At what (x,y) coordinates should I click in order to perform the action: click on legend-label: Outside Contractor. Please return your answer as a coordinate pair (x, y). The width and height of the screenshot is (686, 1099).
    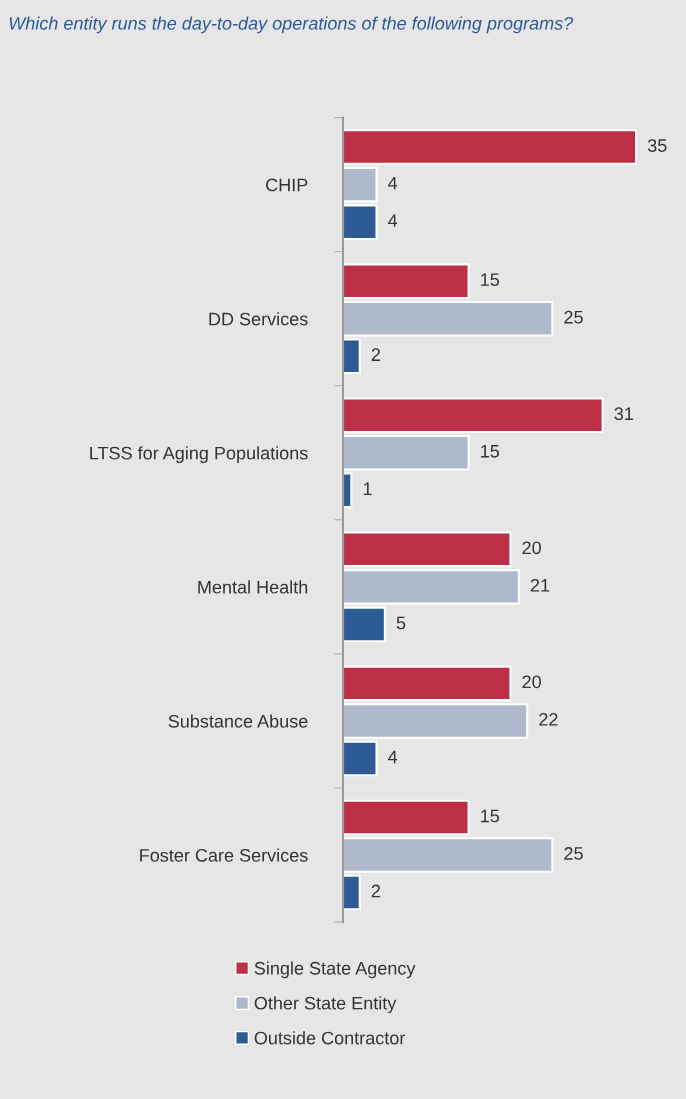
    Looking at the image, I should click on (330, 1038).